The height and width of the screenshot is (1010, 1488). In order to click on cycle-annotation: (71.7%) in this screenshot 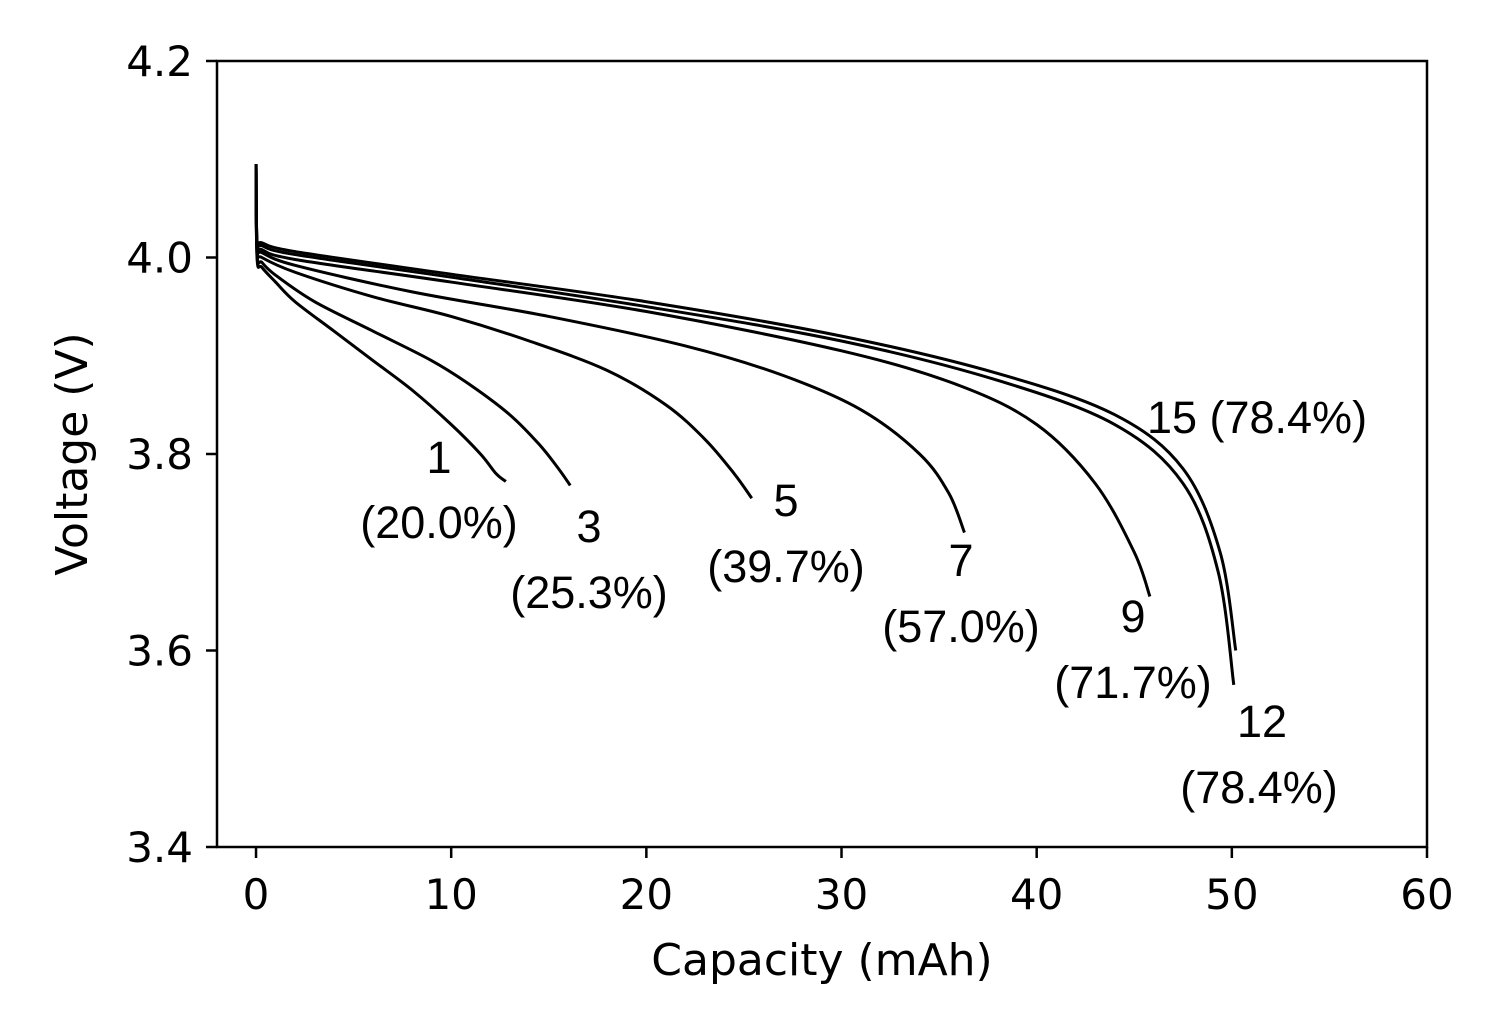, I will do `click(1133, 682)`.